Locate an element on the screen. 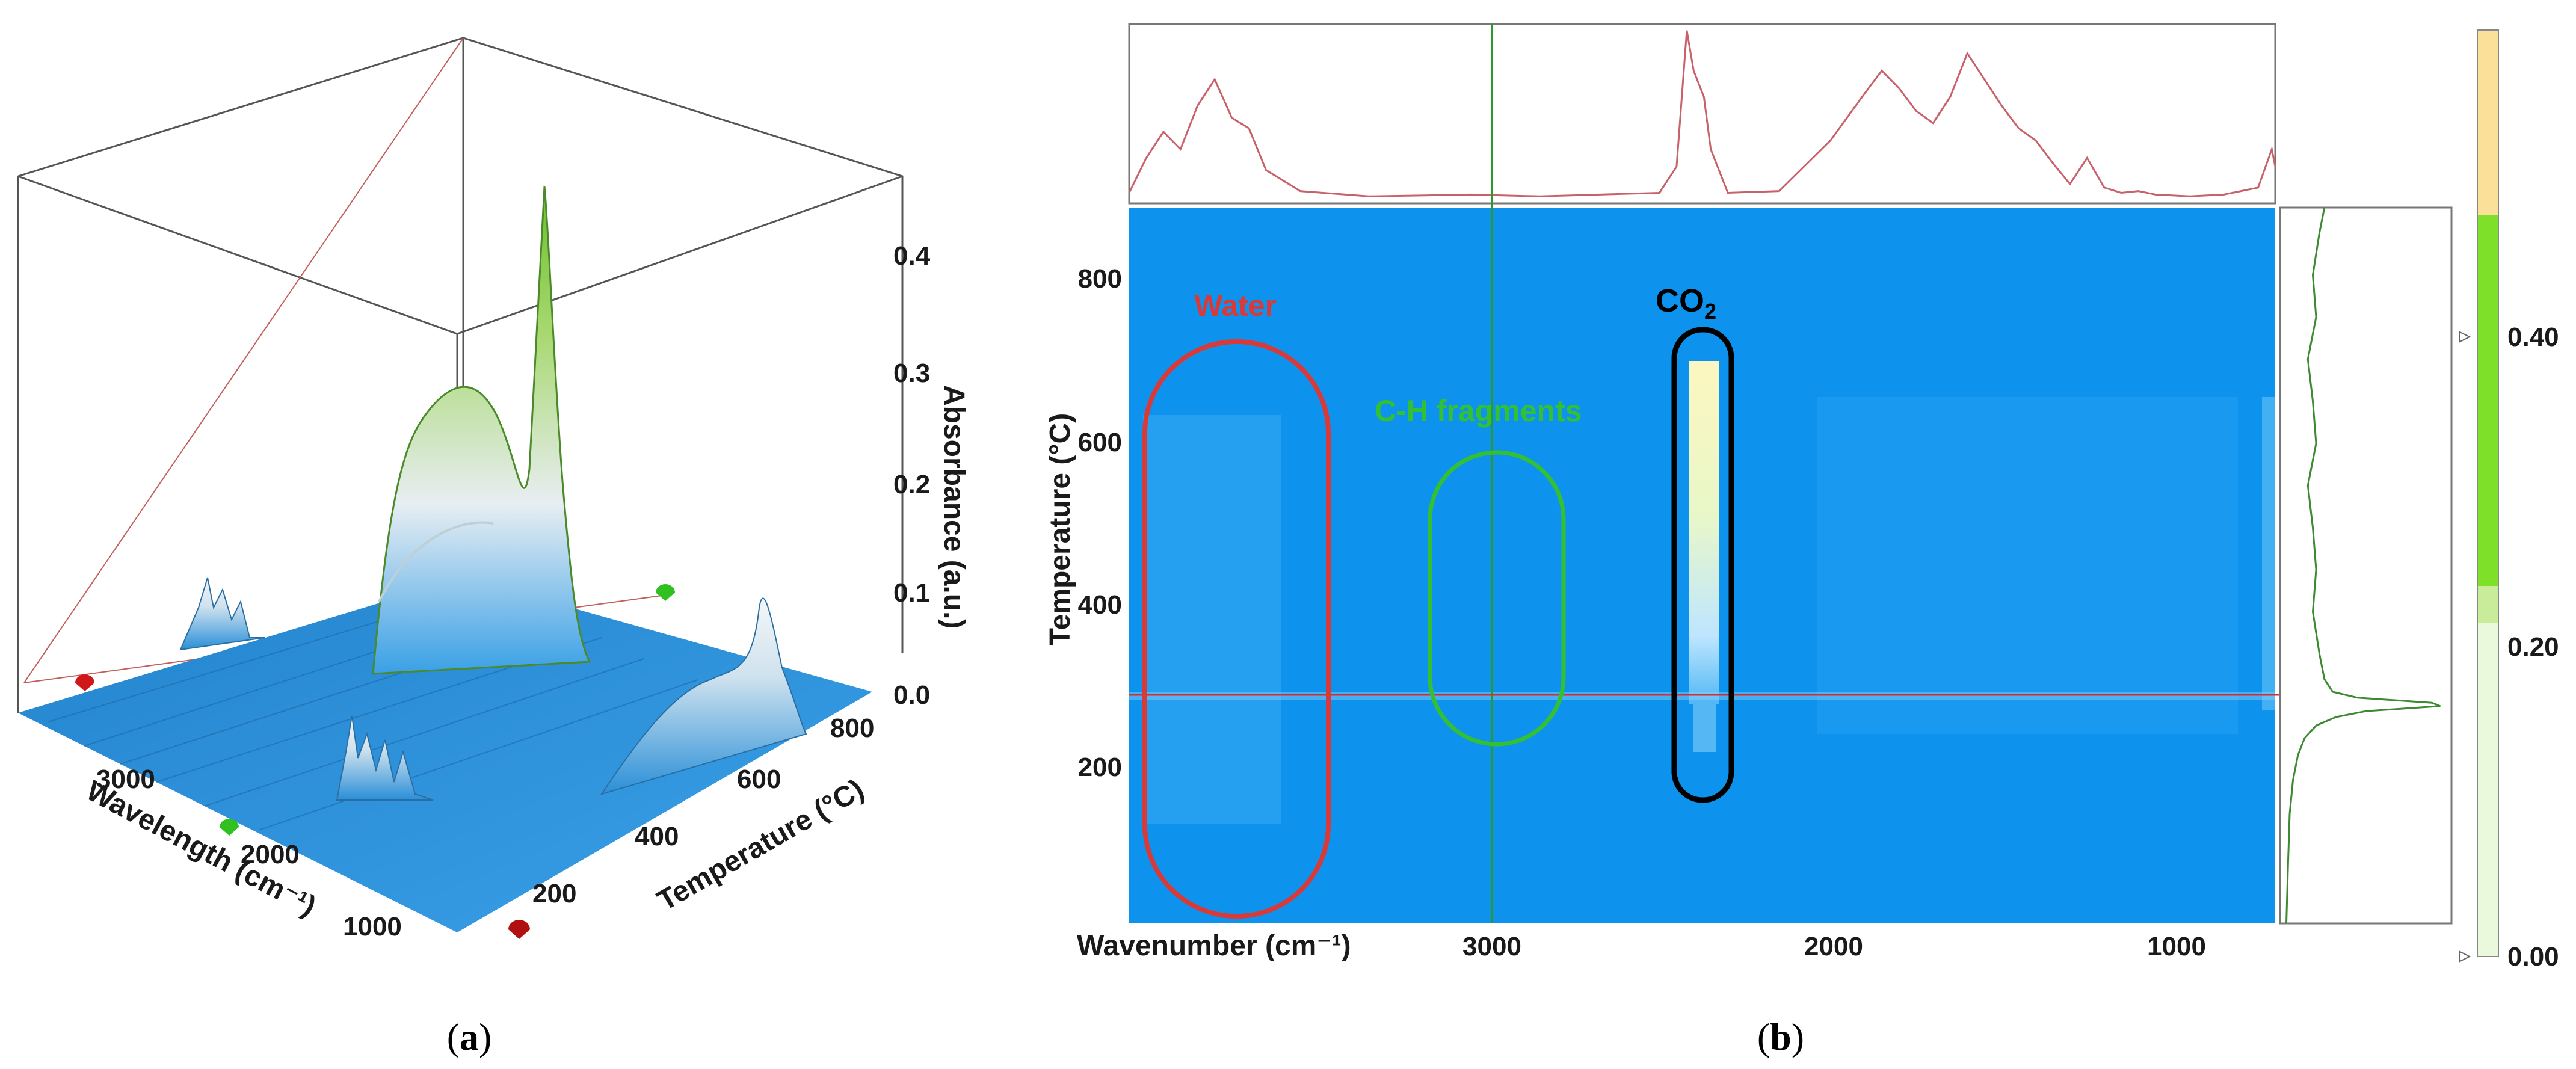 The height and width of the screenshot is (1069, 2576). caption-b-letter: b is located at coordinates (1781, 1036).